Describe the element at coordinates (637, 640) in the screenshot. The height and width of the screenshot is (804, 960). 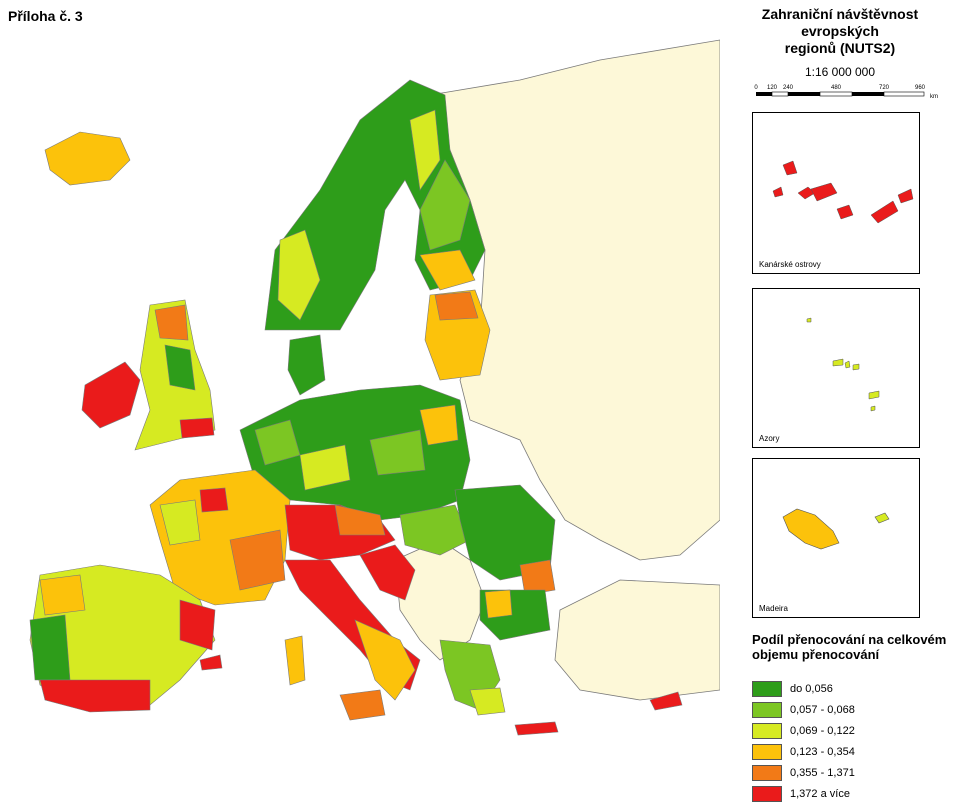
I see `non-eu-turkey` at that location.